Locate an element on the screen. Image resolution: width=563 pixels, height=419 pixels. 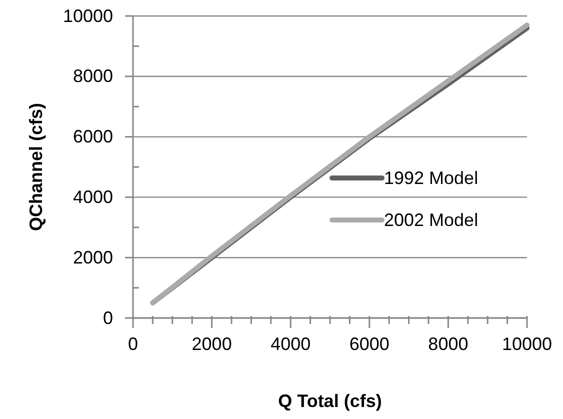
x-tick-label: 10000 is located at coordinates (527, 344).